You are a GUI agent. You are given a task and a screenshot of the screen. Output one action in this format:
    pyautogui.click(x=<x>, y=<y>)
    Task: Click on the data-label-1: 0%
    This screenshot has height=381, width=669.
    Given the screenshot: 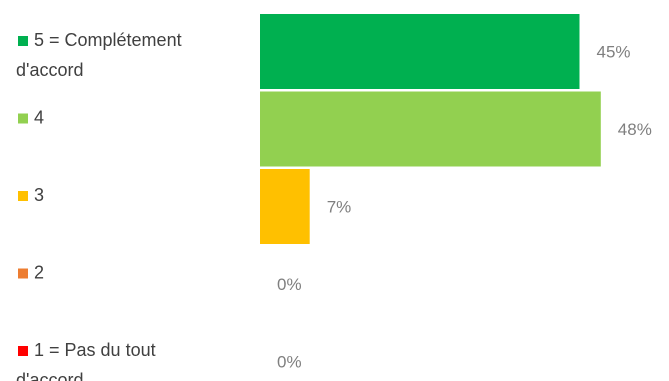 What is the action you would take?
    pyautogui.click(x=289, y=362)
    